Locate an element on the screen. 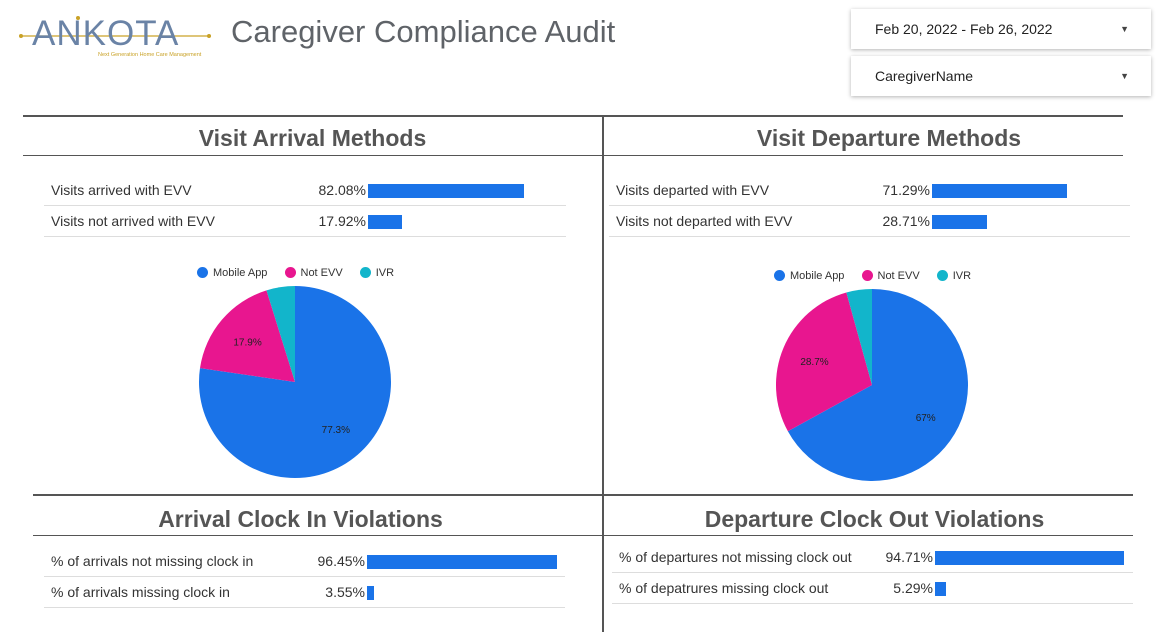 The height and width of the screenshot is (632, 1164). arrival-methods-pie-chart: 77.3% 17.9% is located at coordinates (295, 382).